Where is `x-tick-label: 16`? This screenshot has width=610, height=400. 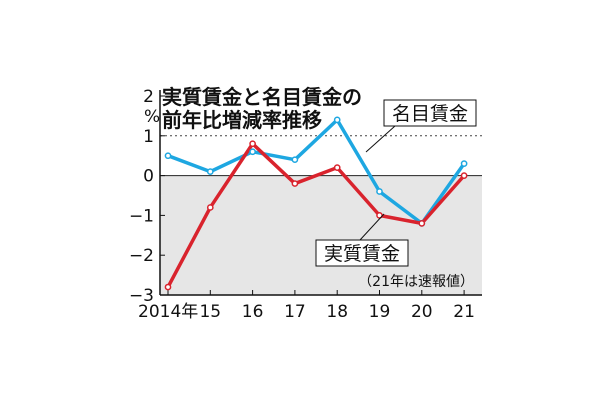 x-tick-label: 16 is located at coordinates (253, 312).